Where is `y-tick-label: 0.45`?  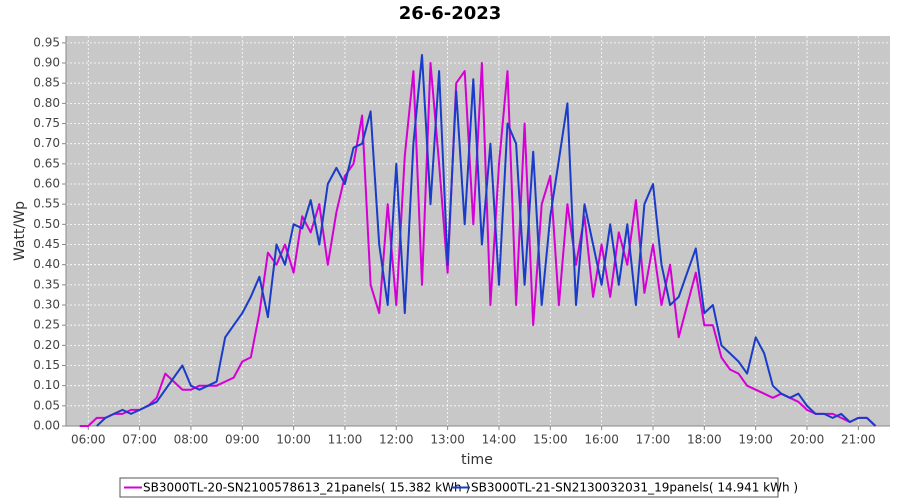 y-tick-label: 0.45 is located at coordinates (46, 244).